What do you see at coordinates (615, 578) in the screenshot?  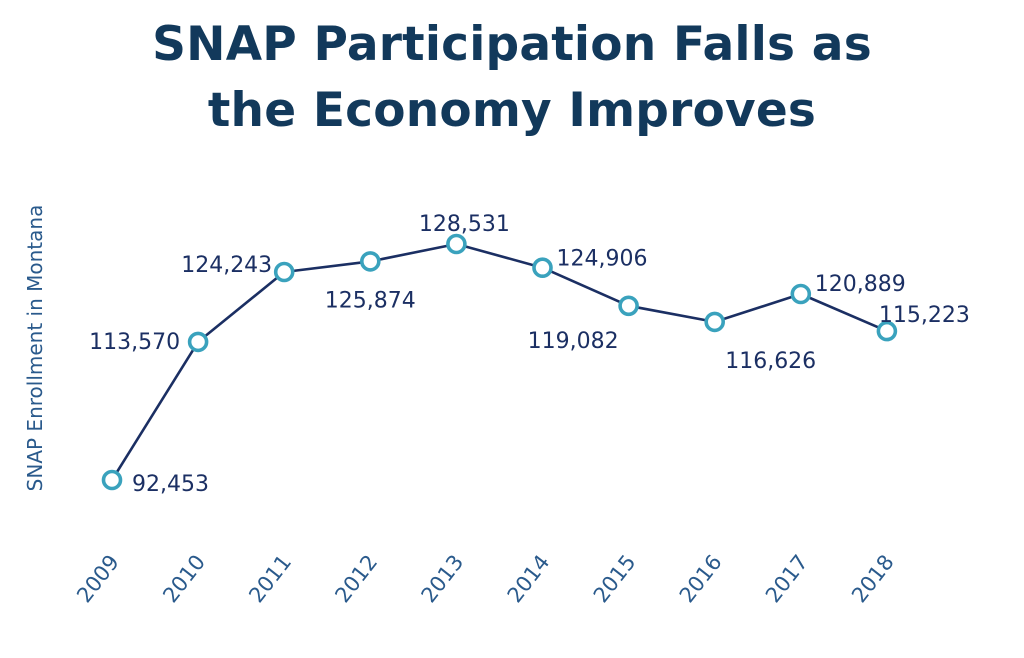 I see `x-tick-label-2015: 2015` at bounding box center [615, 578].